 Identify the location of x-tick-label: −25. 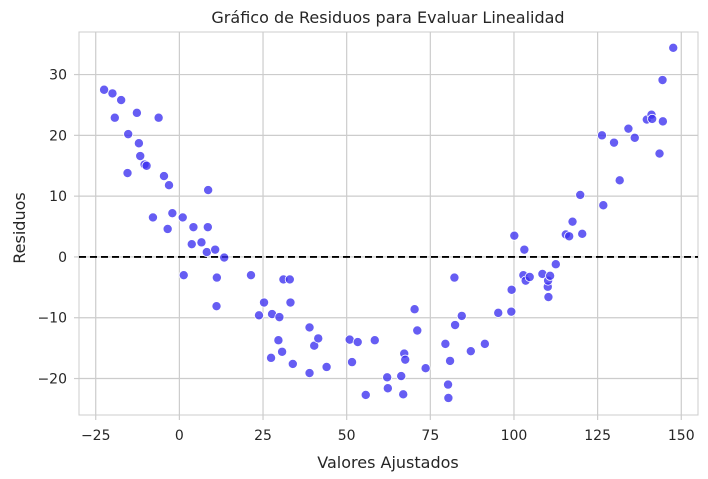
(96, 436).